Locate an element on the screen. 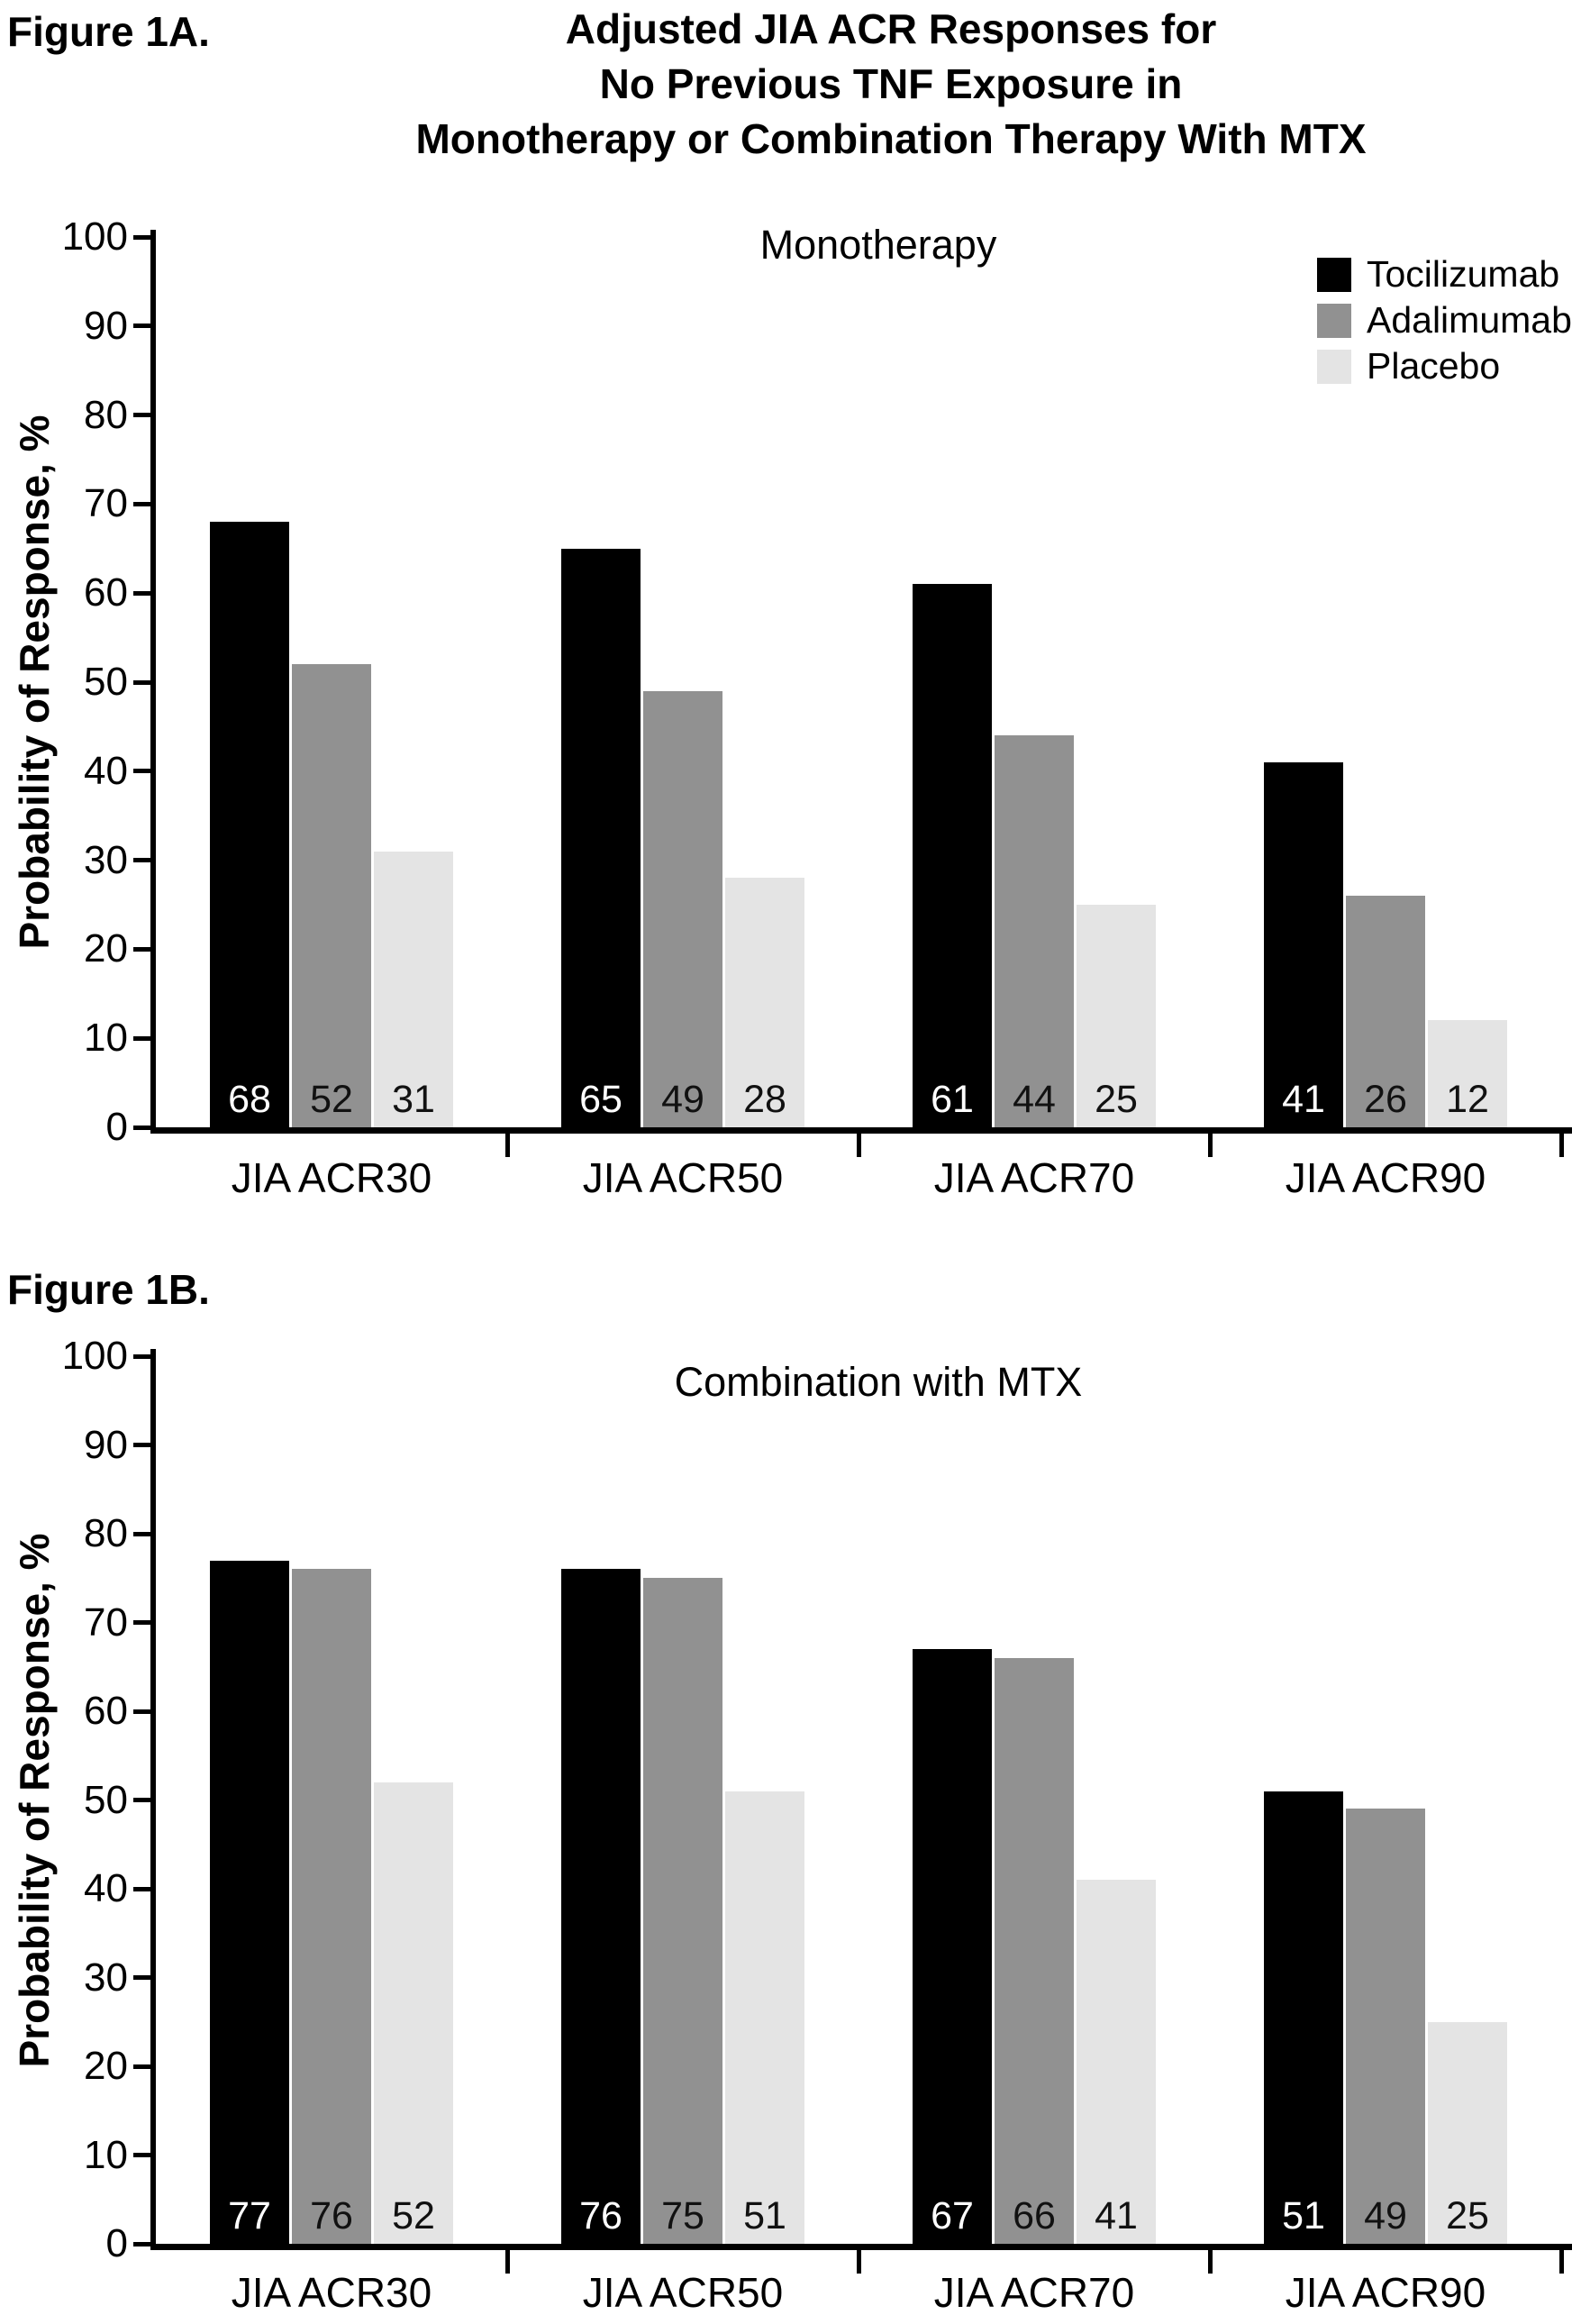 This screenshot has width=1572, height=2324. y-axis-tick-label: 0 is located at coordinates (116, 2243).